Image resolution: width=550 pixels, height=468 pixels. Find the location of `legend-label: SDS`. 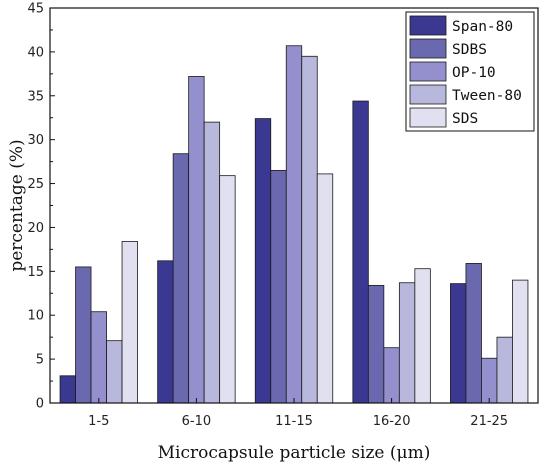

legend-label: SDS is located at coordinates (465, 119).